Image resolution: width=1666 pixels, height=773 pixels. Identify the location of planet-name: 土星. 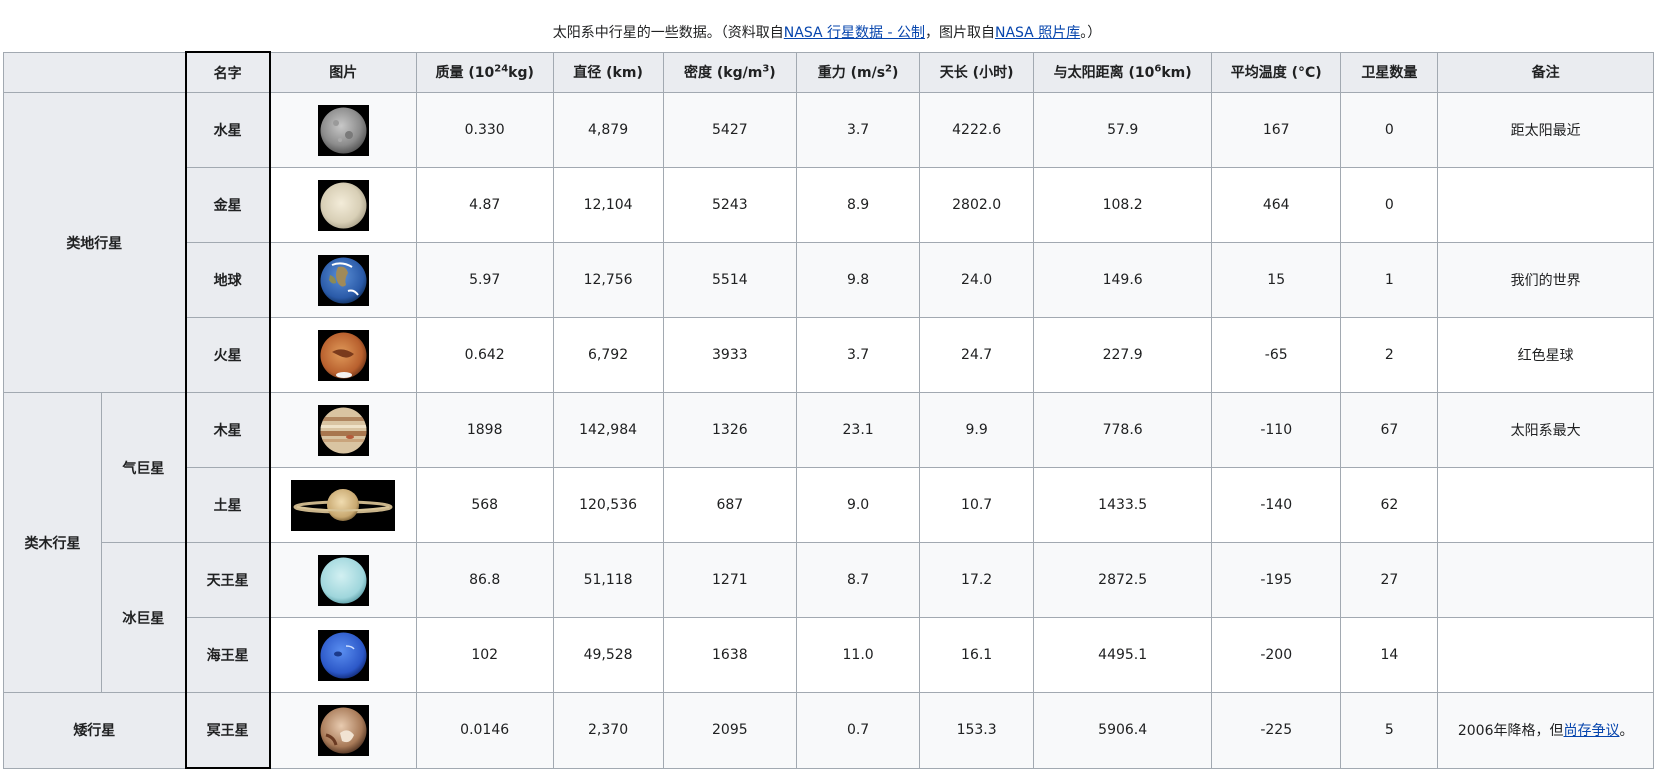
(227, 505).